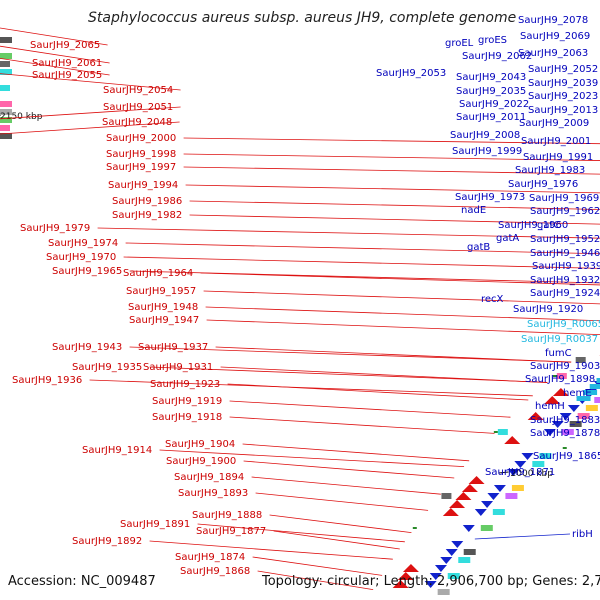  What do you see at coordinates (117, 450) in the screenshot?
I see `forward-gene-label: SaurJH9_1914` at bounding box center [117, 450].